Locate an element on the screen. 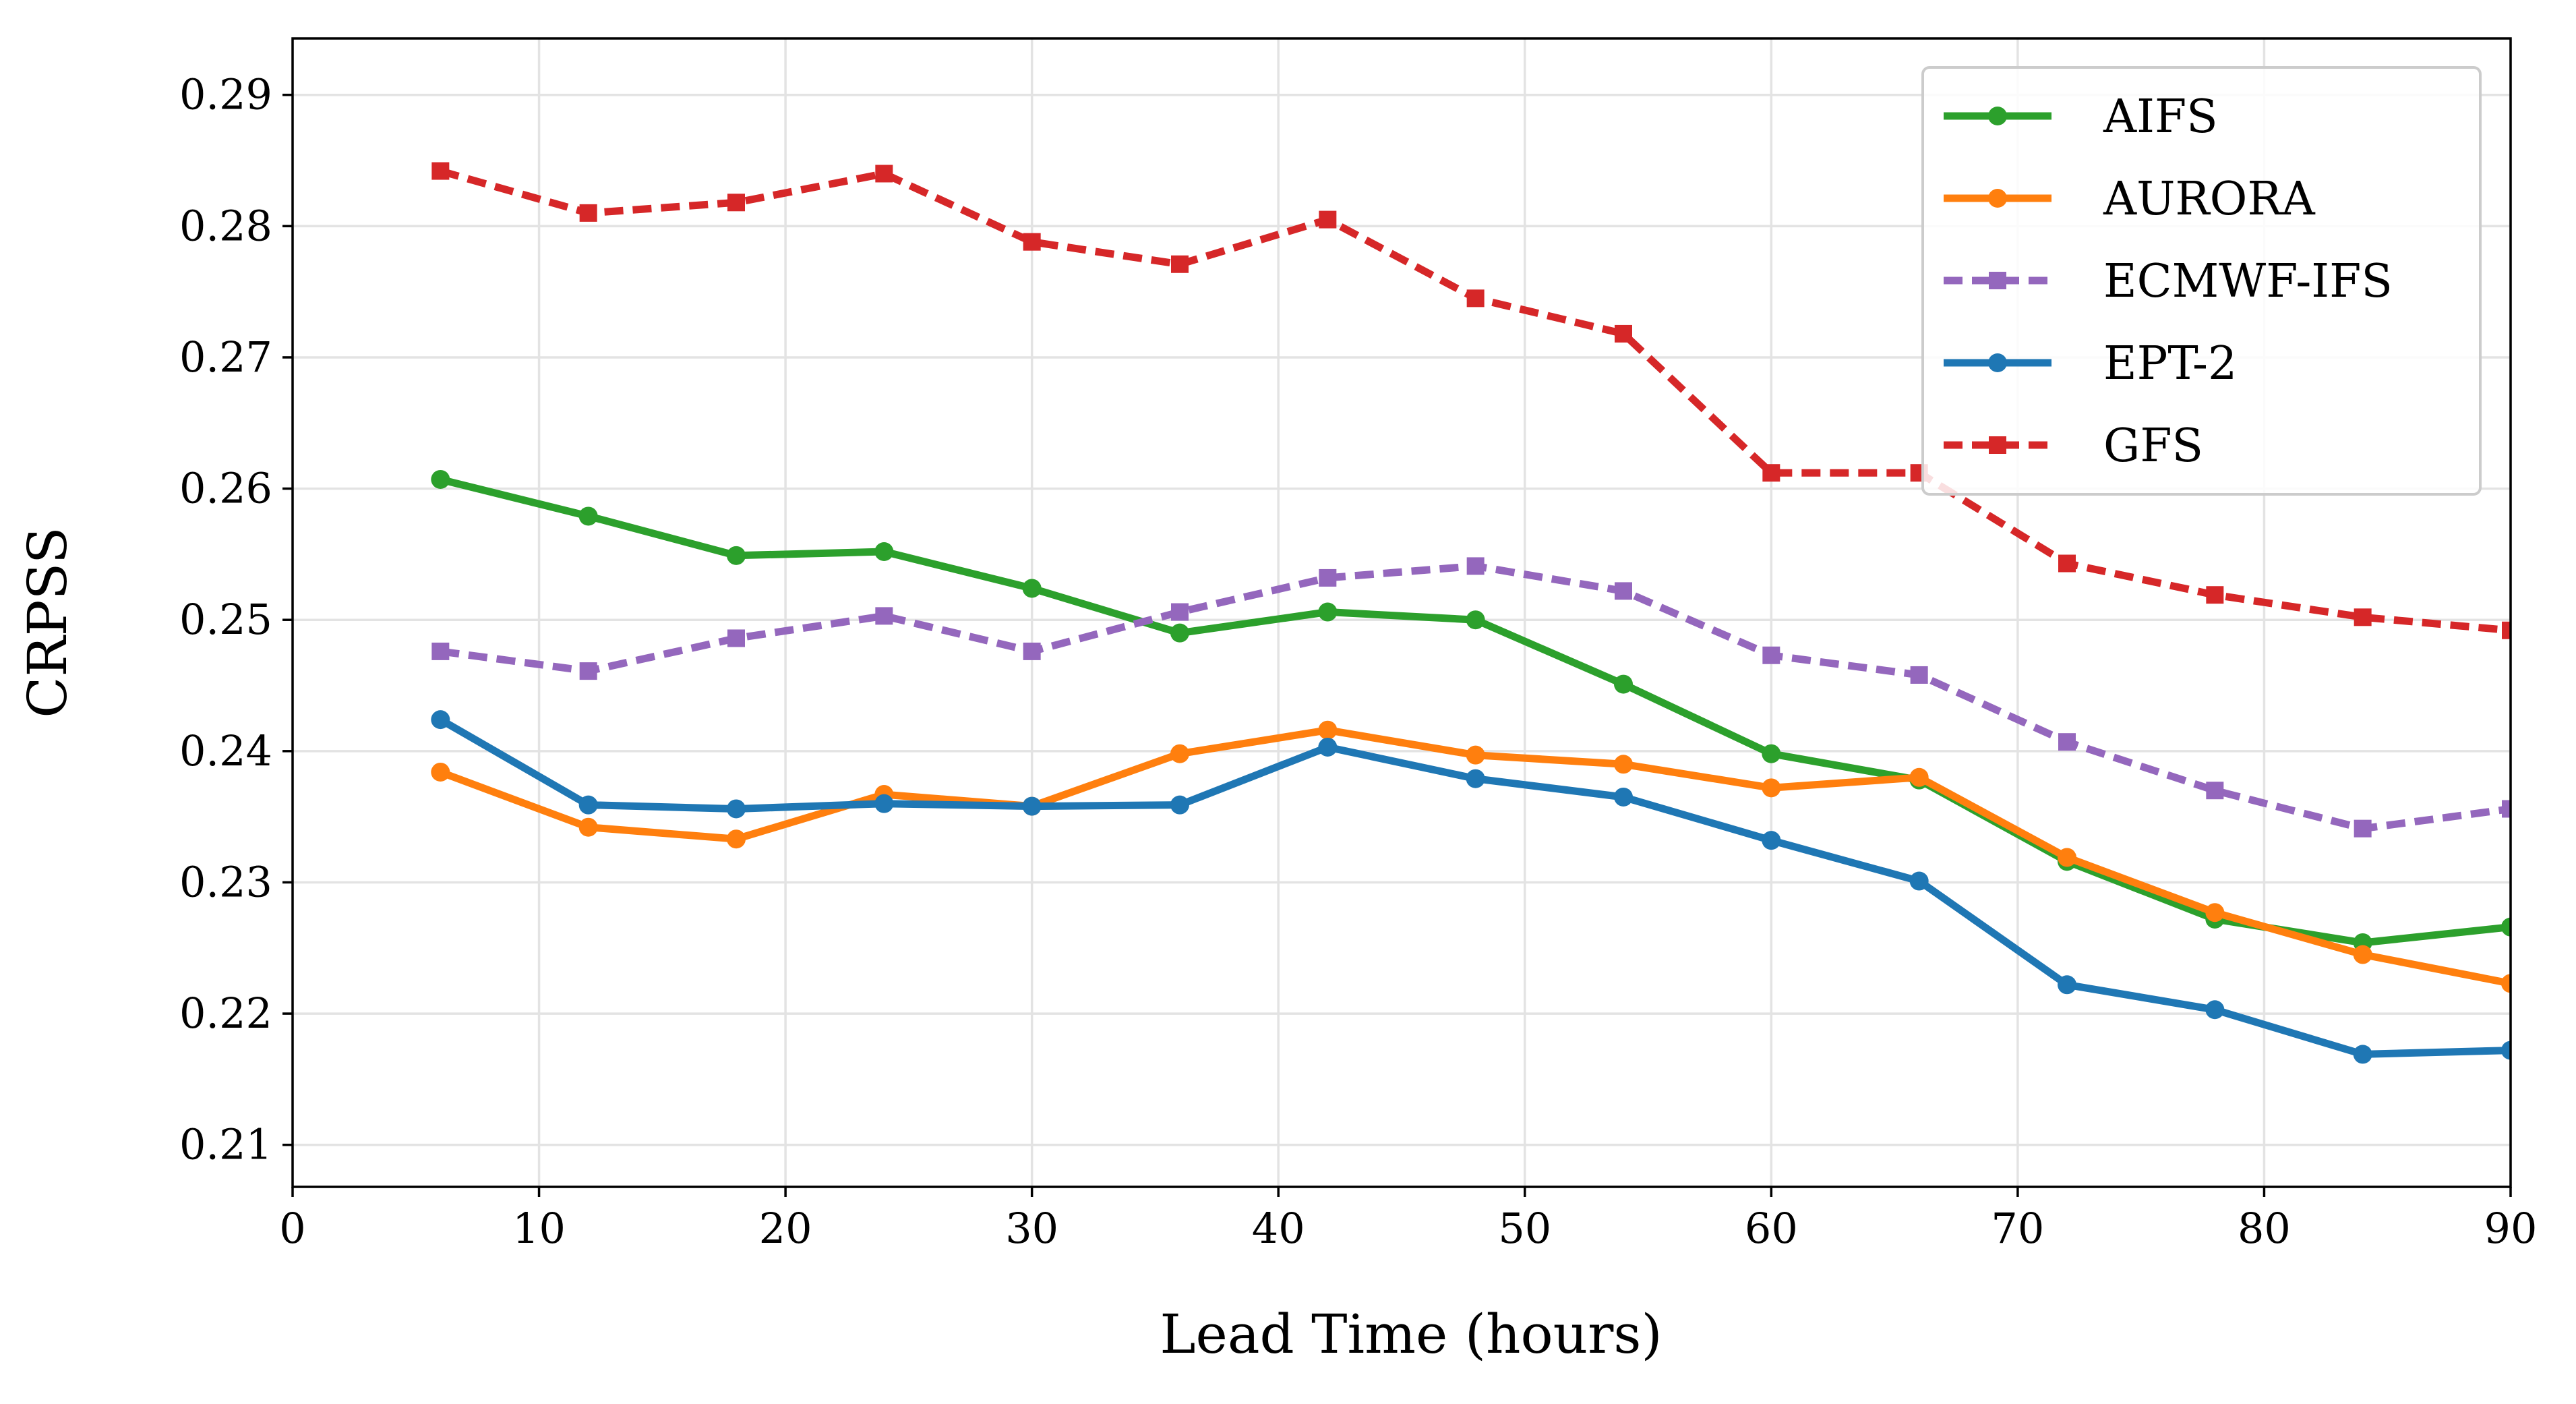 The width and height of the screenshot is (2576, 1404). legend-entry-gfs: GFS is located at coordinates (2073, 446).